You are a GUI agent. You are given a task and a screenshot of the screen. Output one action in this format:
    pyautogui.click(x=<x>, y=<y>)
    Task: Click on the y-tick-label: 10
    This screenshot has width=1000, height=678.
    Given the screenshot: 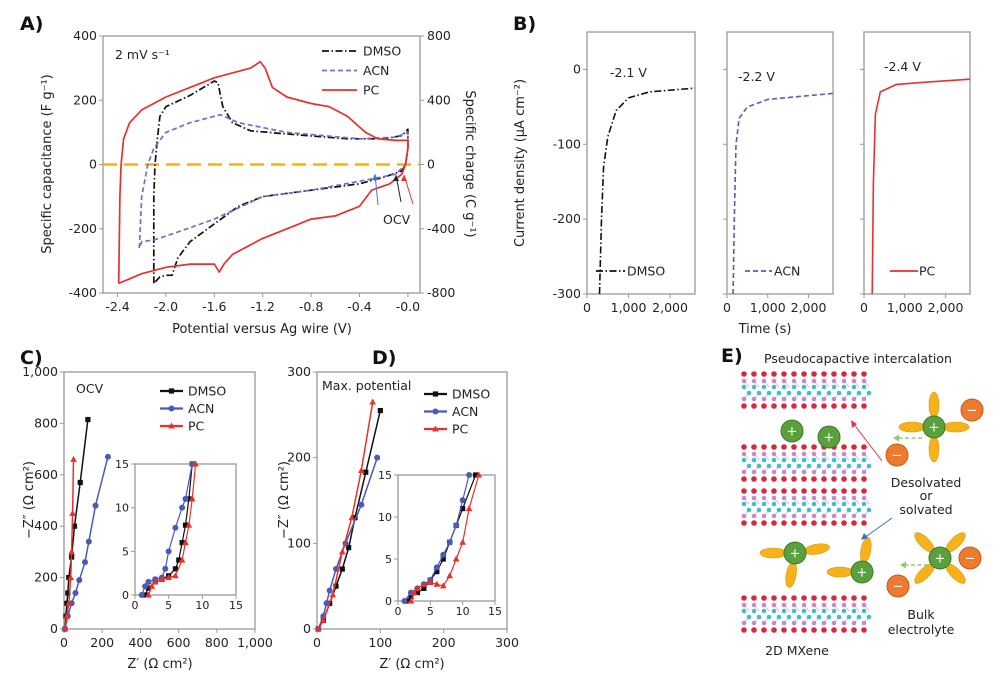 What is the action you would take?
    pyautogui.click(x=122, y=508)
    